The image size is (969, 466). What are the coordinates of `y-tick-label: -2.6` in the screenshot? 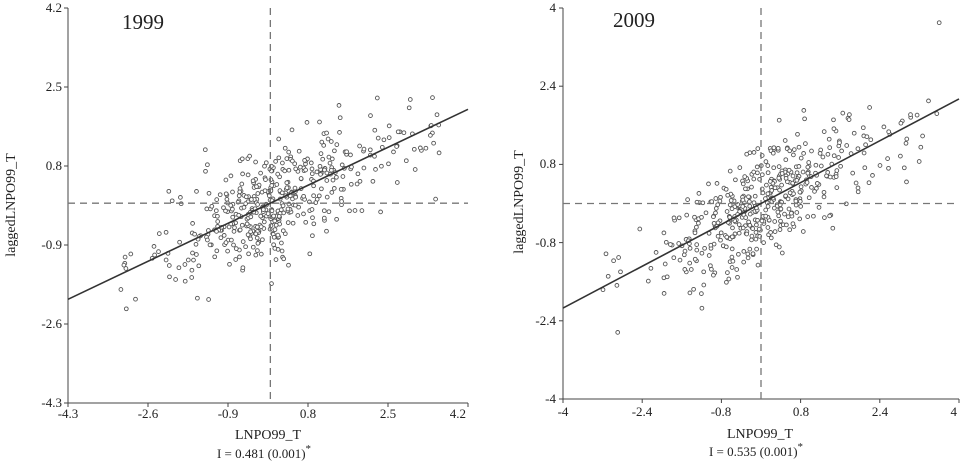 It's located at (51, 323).